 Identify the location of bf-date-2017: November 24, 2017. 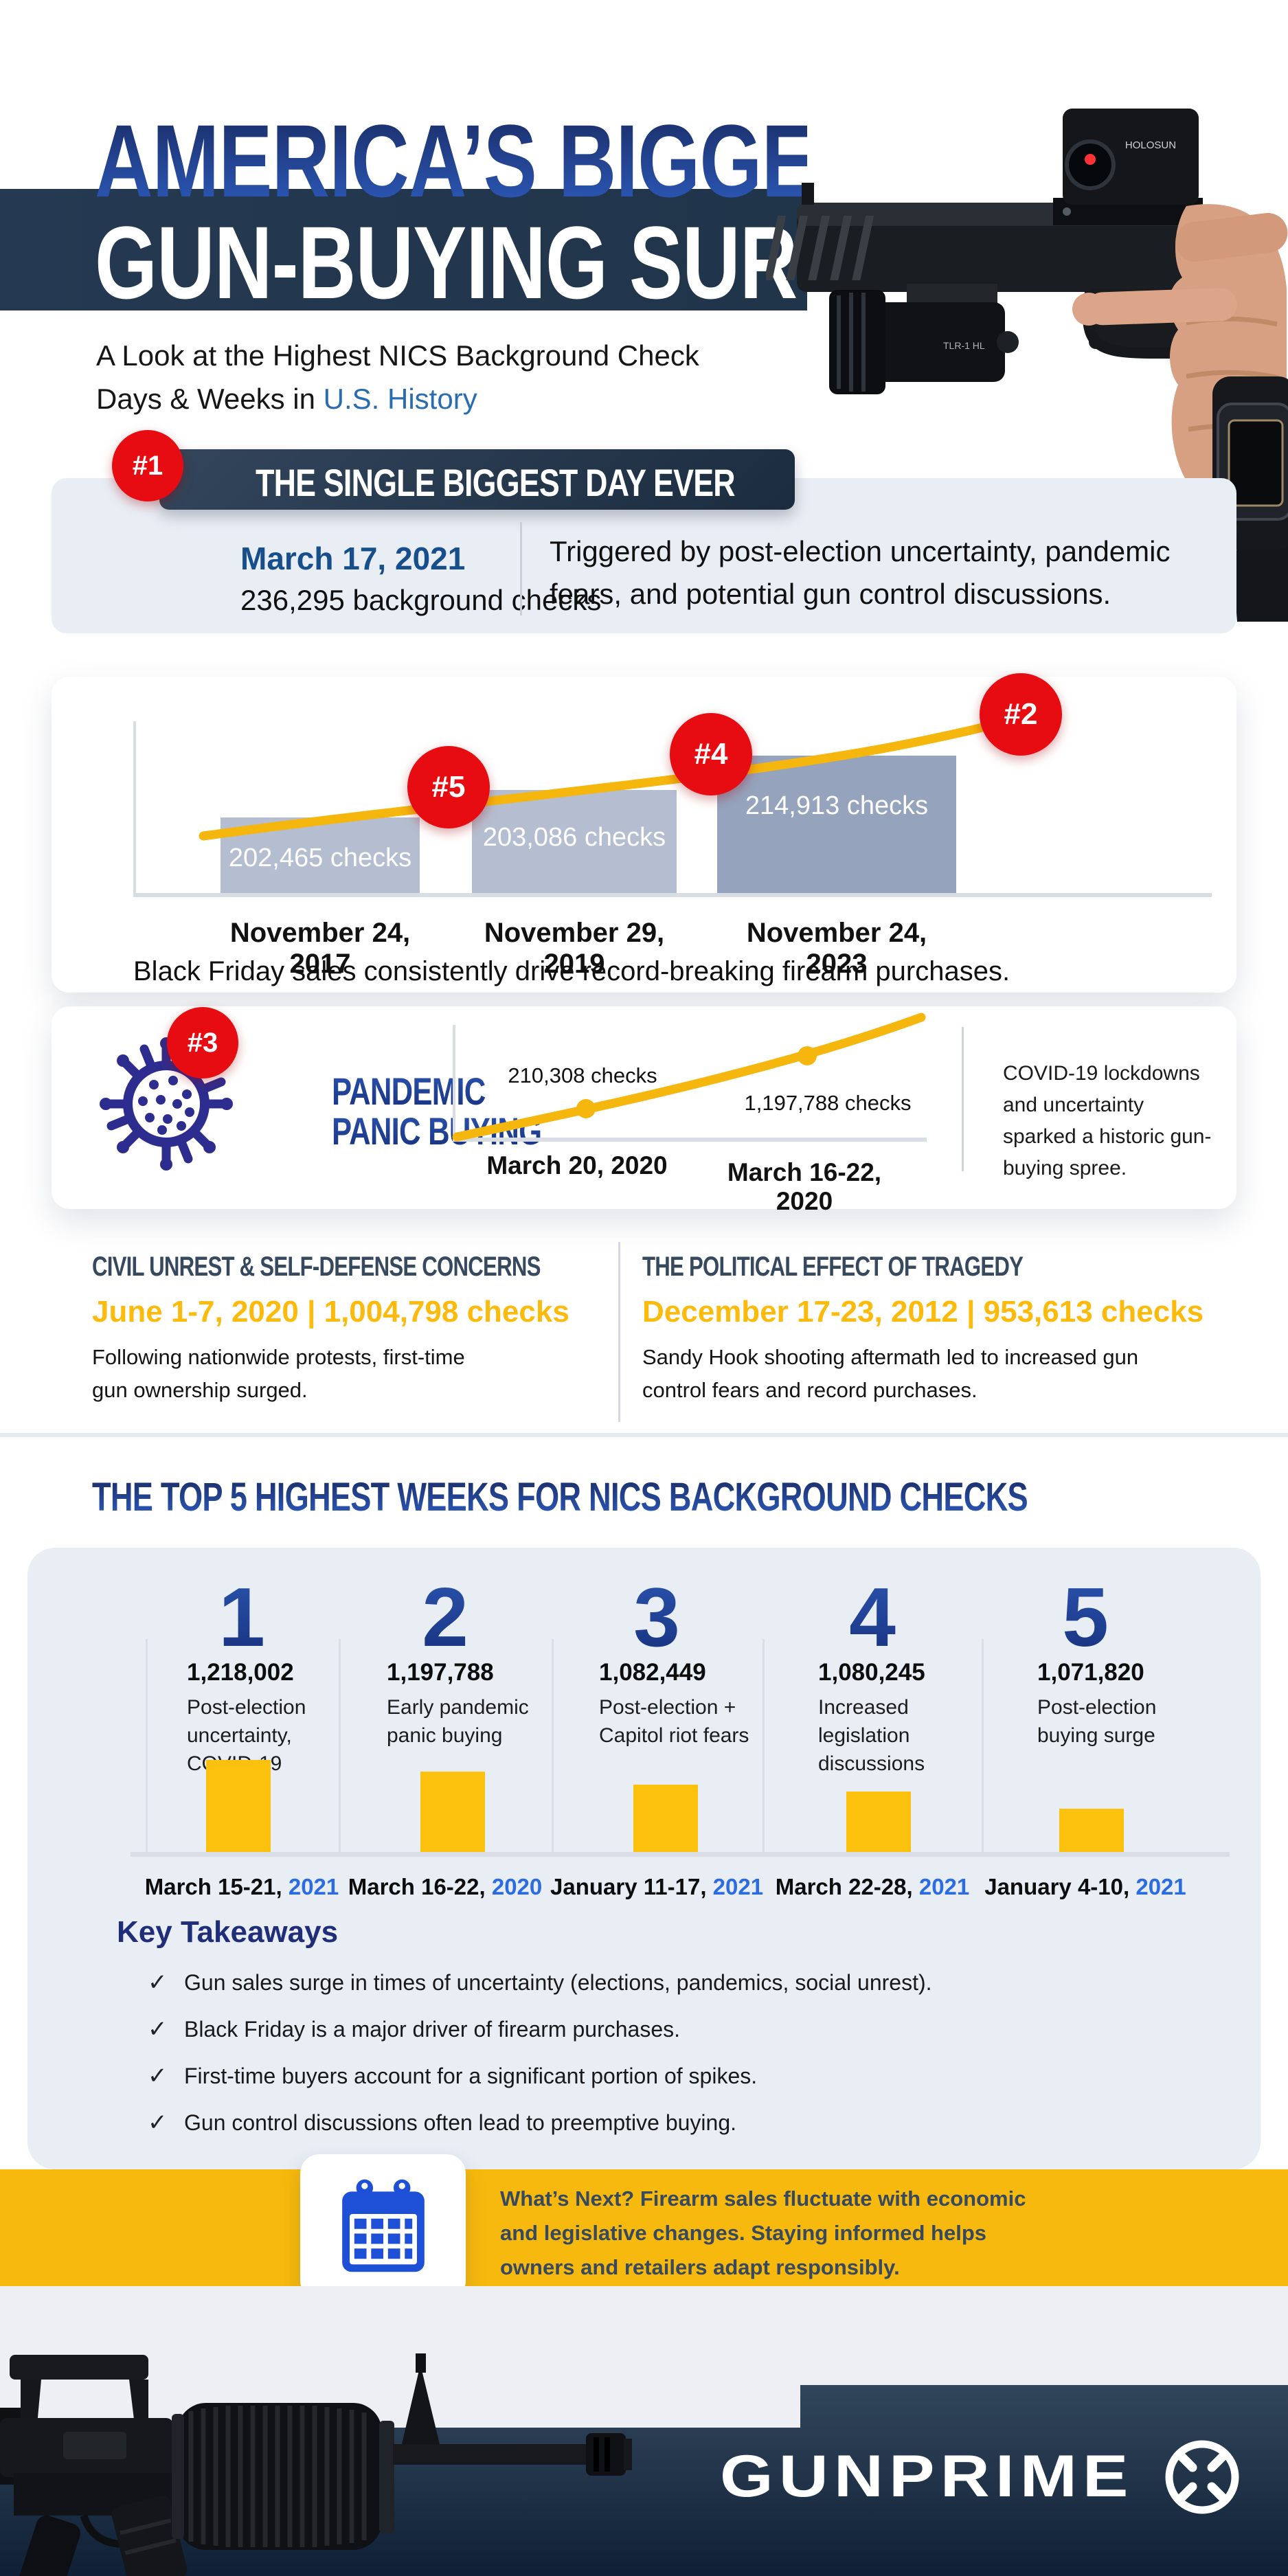
(320, 948).